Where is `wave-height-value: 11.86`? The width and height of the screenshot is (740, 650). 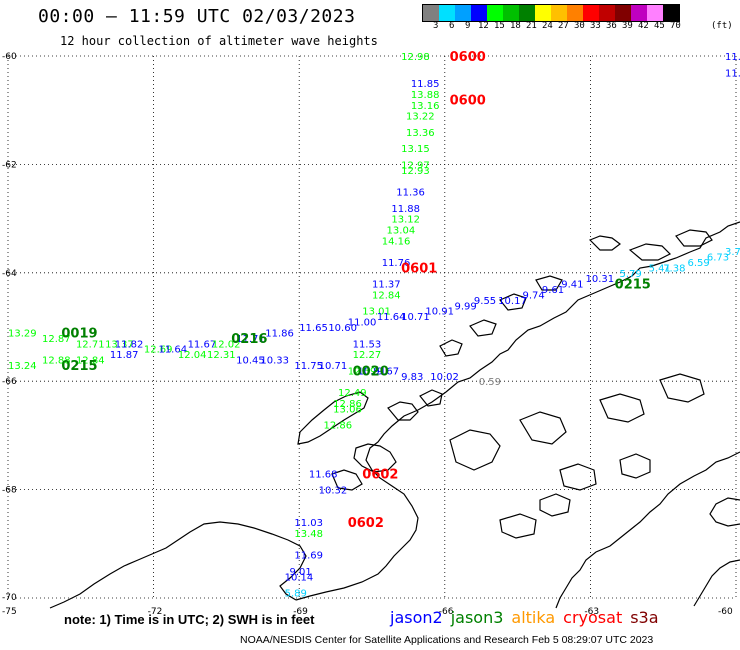
wave-height-value: 11.86 is located at coordinates (279, 333).